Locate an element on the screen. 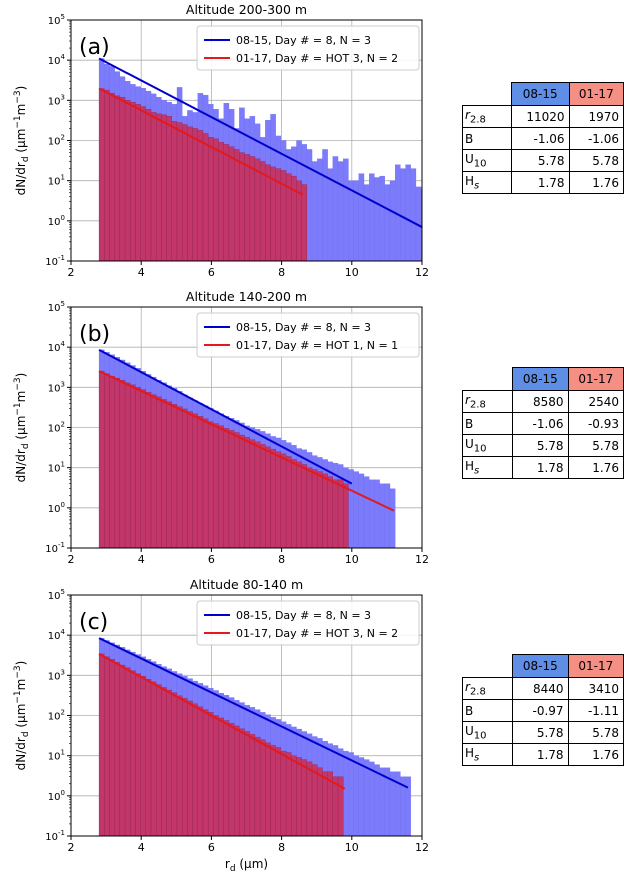 The image size is (624, 881). table-row: B -1.06 -0.93 is located at coordinates (542, 423).